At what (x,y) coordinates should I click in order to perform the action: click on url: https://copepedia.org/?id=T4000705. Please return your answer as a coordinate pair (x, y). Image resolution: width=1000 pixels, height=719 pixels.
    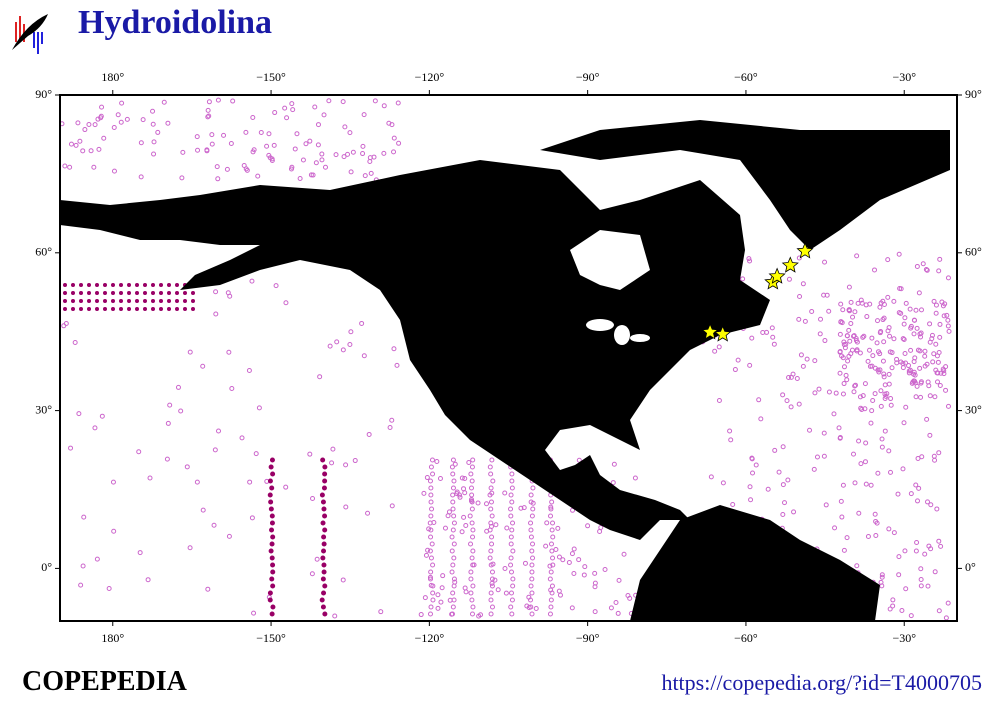
    Looking at the image, I should click on (821, 682).